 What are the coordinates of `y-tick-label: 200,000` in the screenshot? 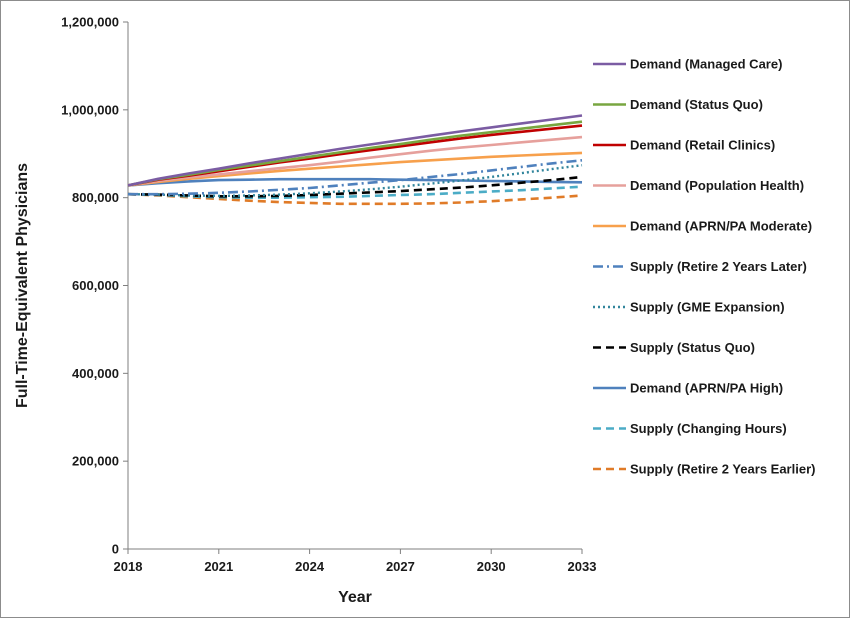 It's located at (95, 461).